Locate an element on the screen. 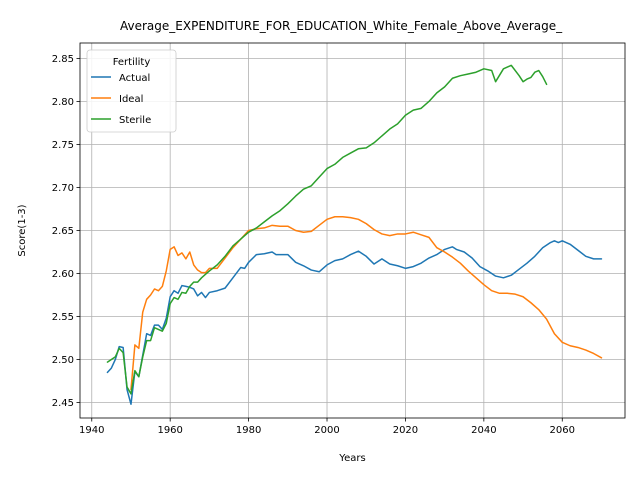 The width and height of the screenshot is (640, 480). y-tick-label: 2.75 is located at coordinates (63, 145).